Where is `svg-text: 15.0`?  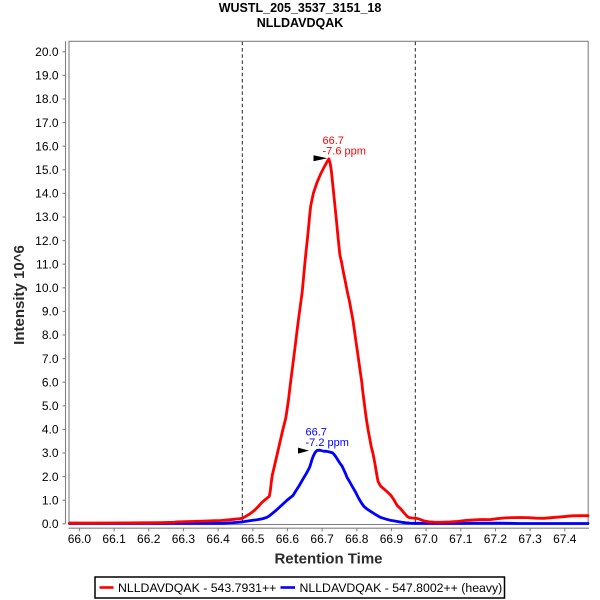
svg-text: 15.0 is located at coordinates (47, 170).